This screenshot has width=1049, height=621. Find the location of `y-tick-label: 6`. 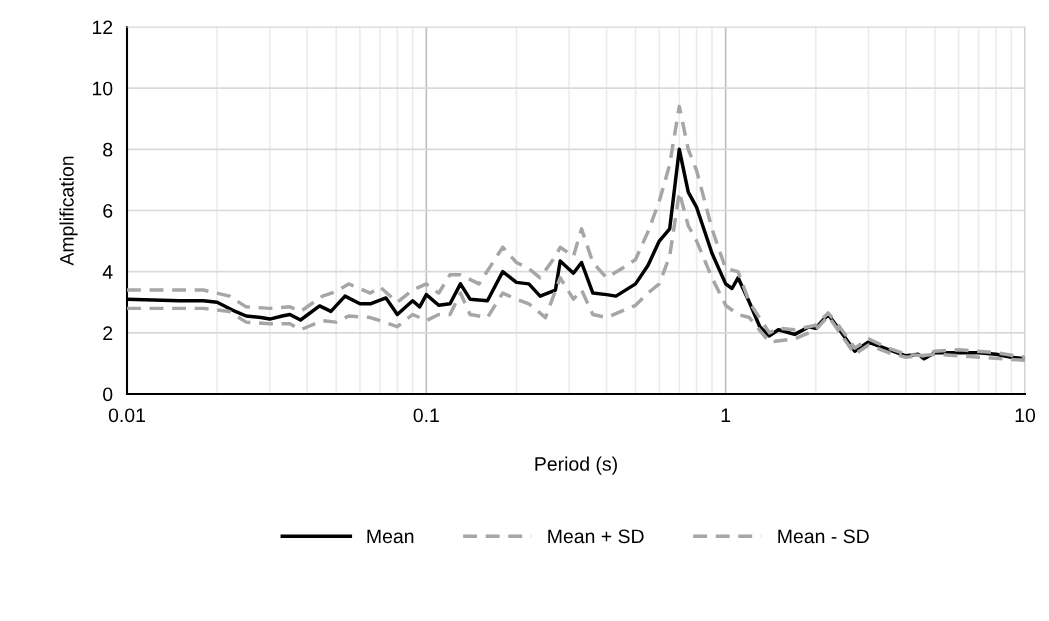

y-tick-label: 6 is located at coordinates (108, 210).